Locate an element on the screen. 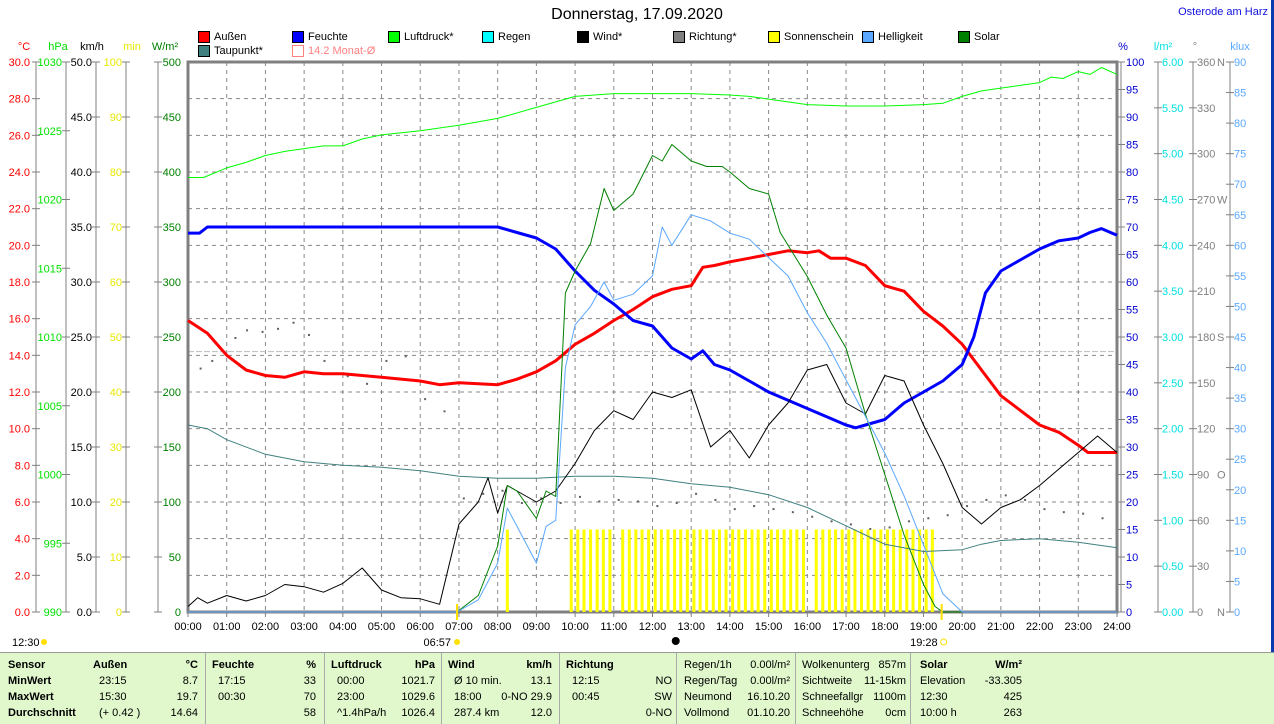  sun-tick-label: 80 is located at coordinates (116, 173).